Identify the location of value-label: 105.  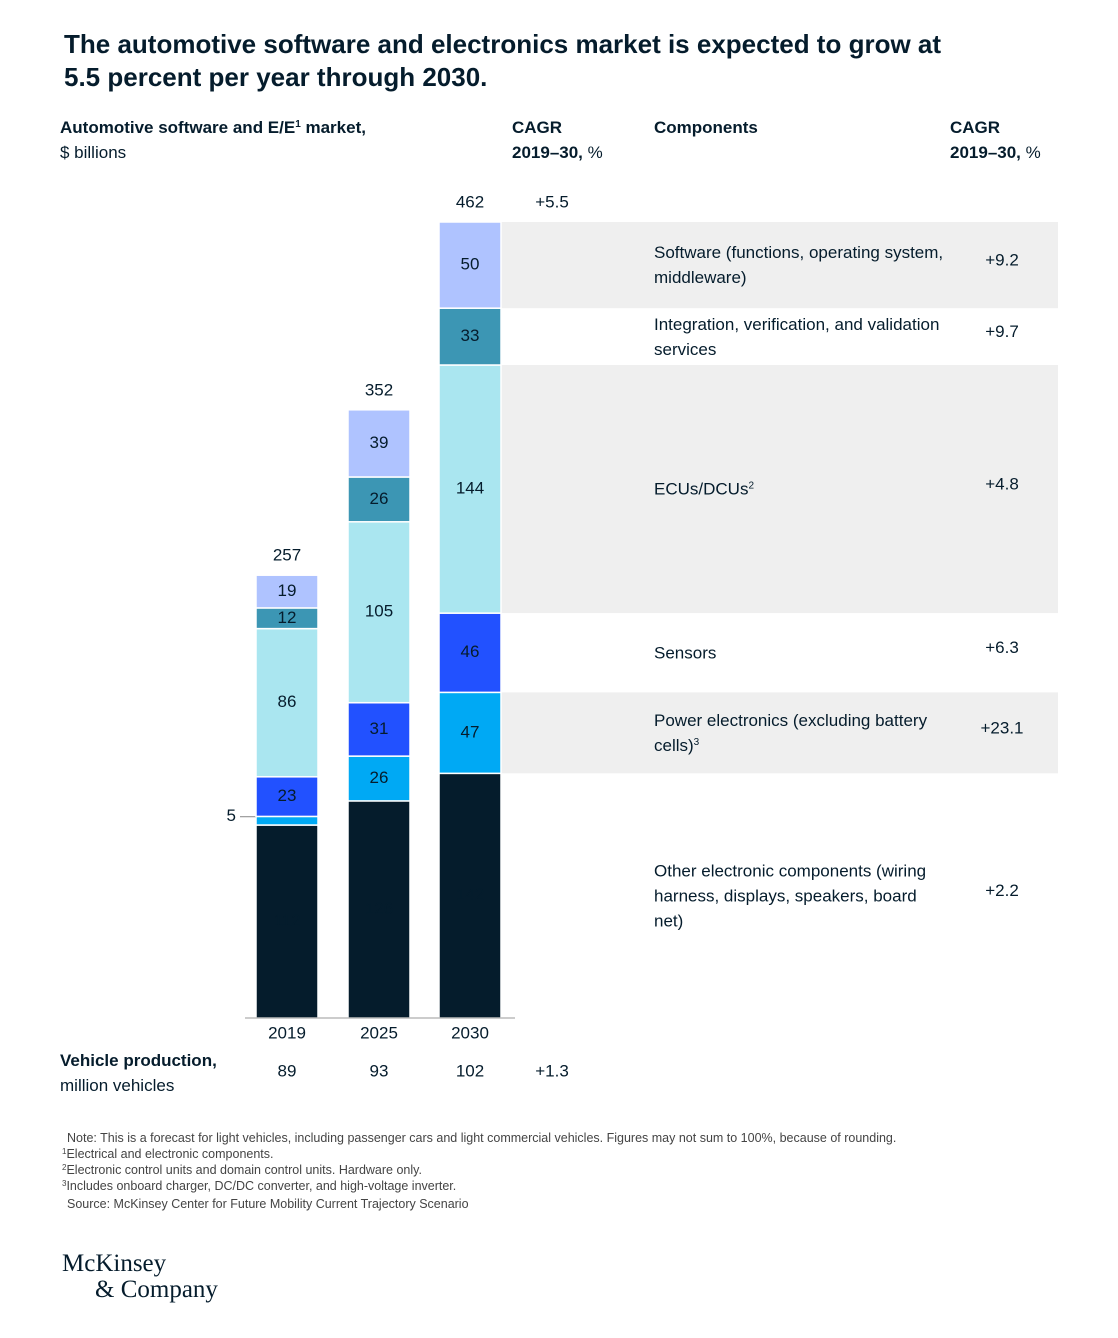
(379, 611).